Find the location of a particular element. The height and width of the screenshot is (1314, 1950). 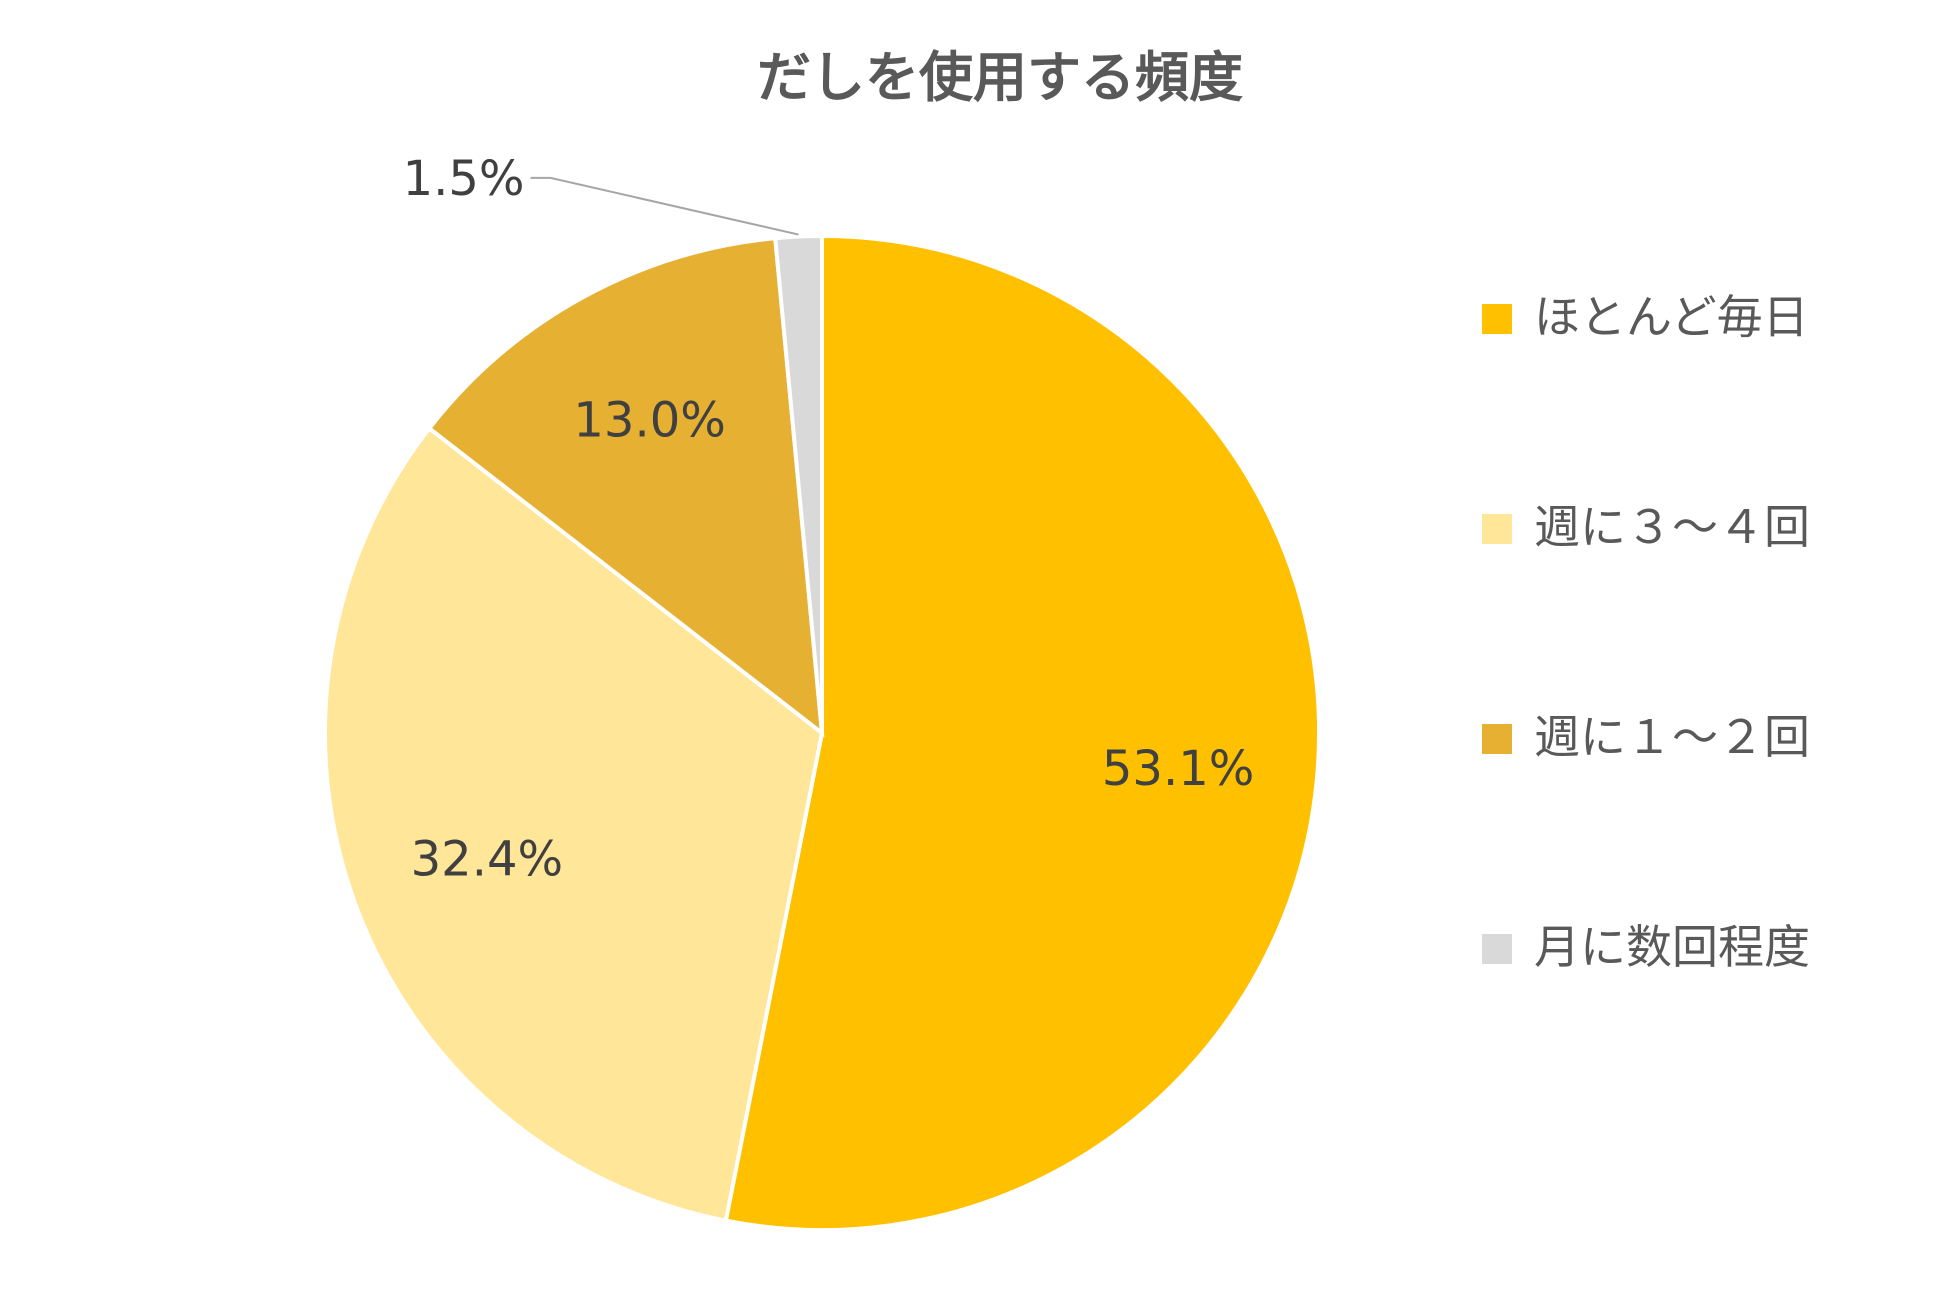

data-label-2: 32.4% is located at coordinates (487, 859).